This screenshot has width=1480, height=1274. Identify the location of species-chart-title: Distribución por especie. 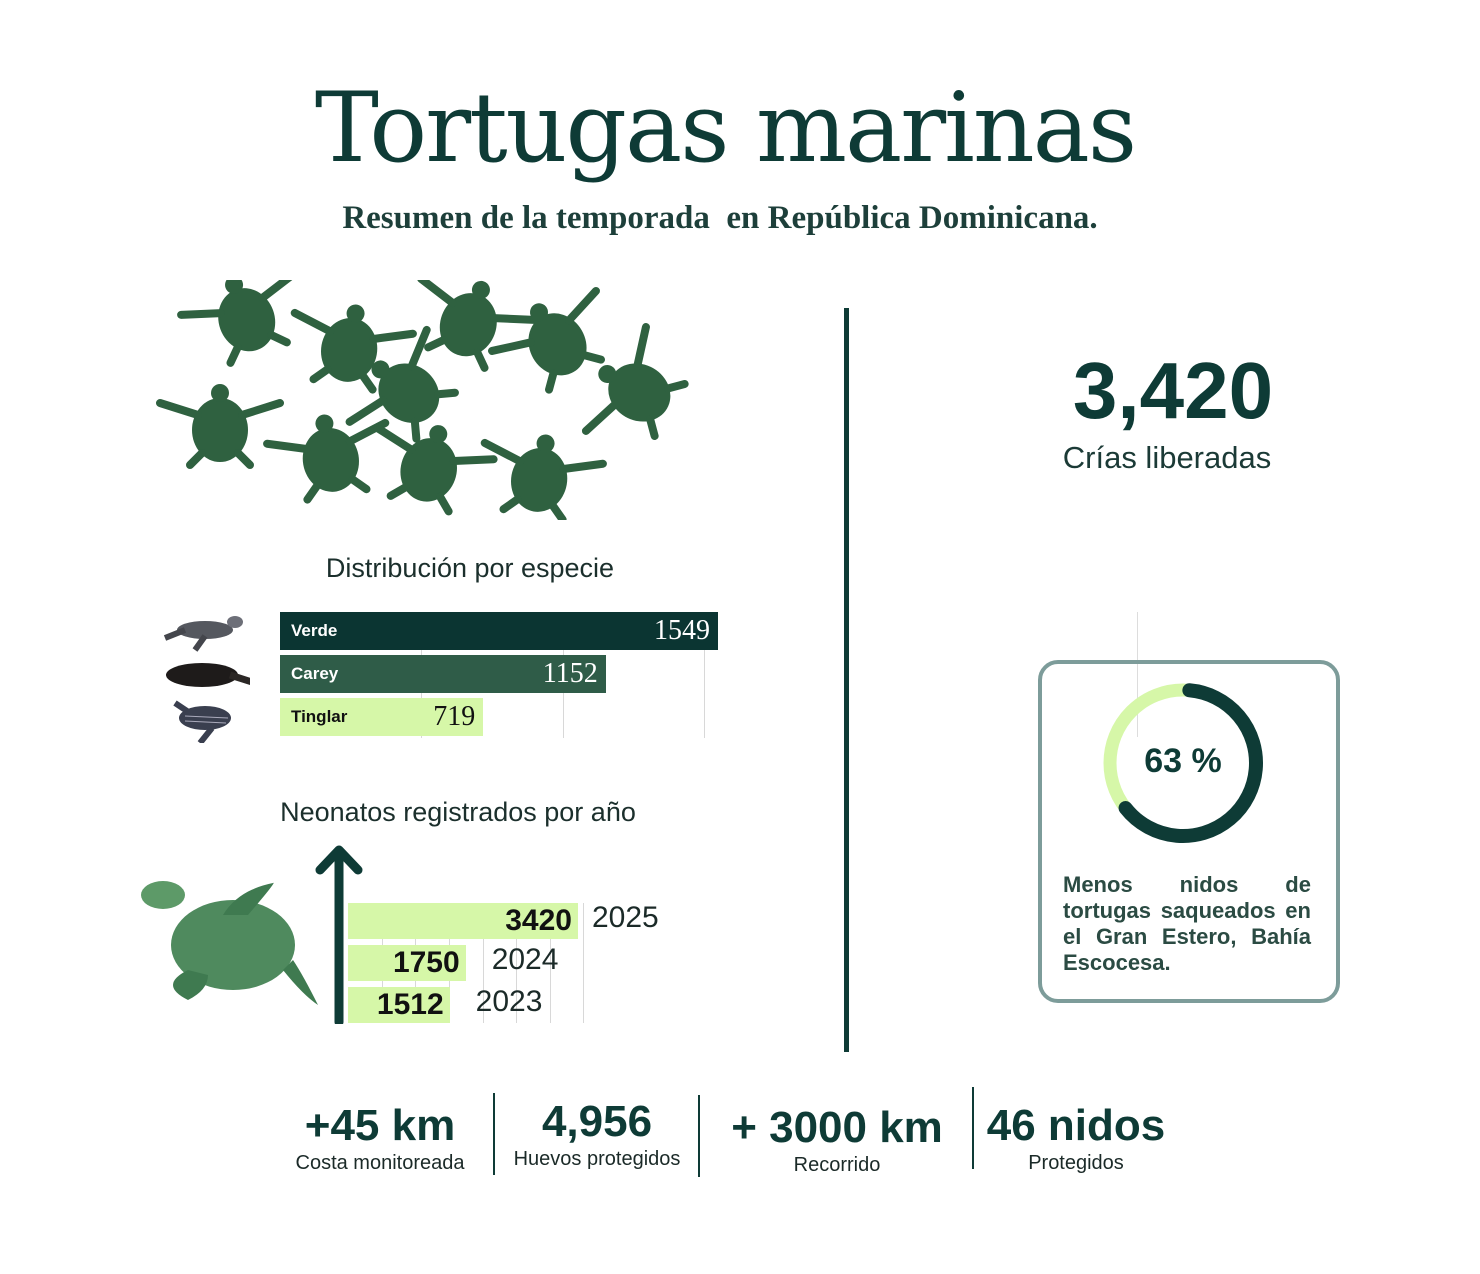
(470, 568).